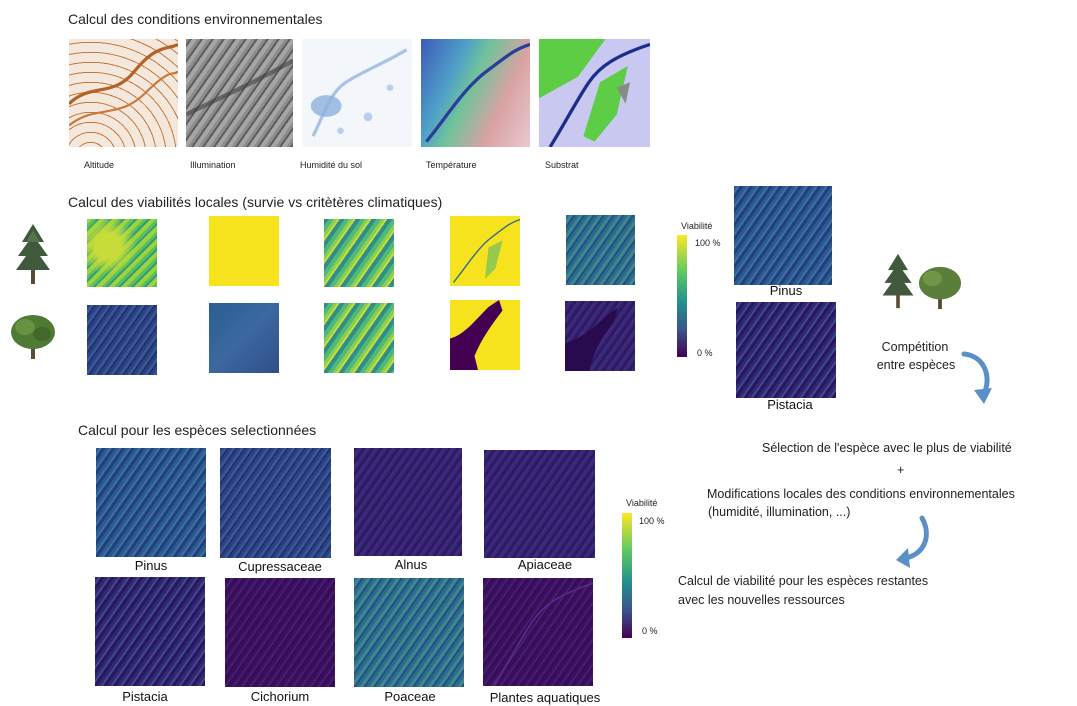  What do you see at coordinates (151, 502) in the screenshot?
I see `pinus-species-map` at bounding box center [151, 502].